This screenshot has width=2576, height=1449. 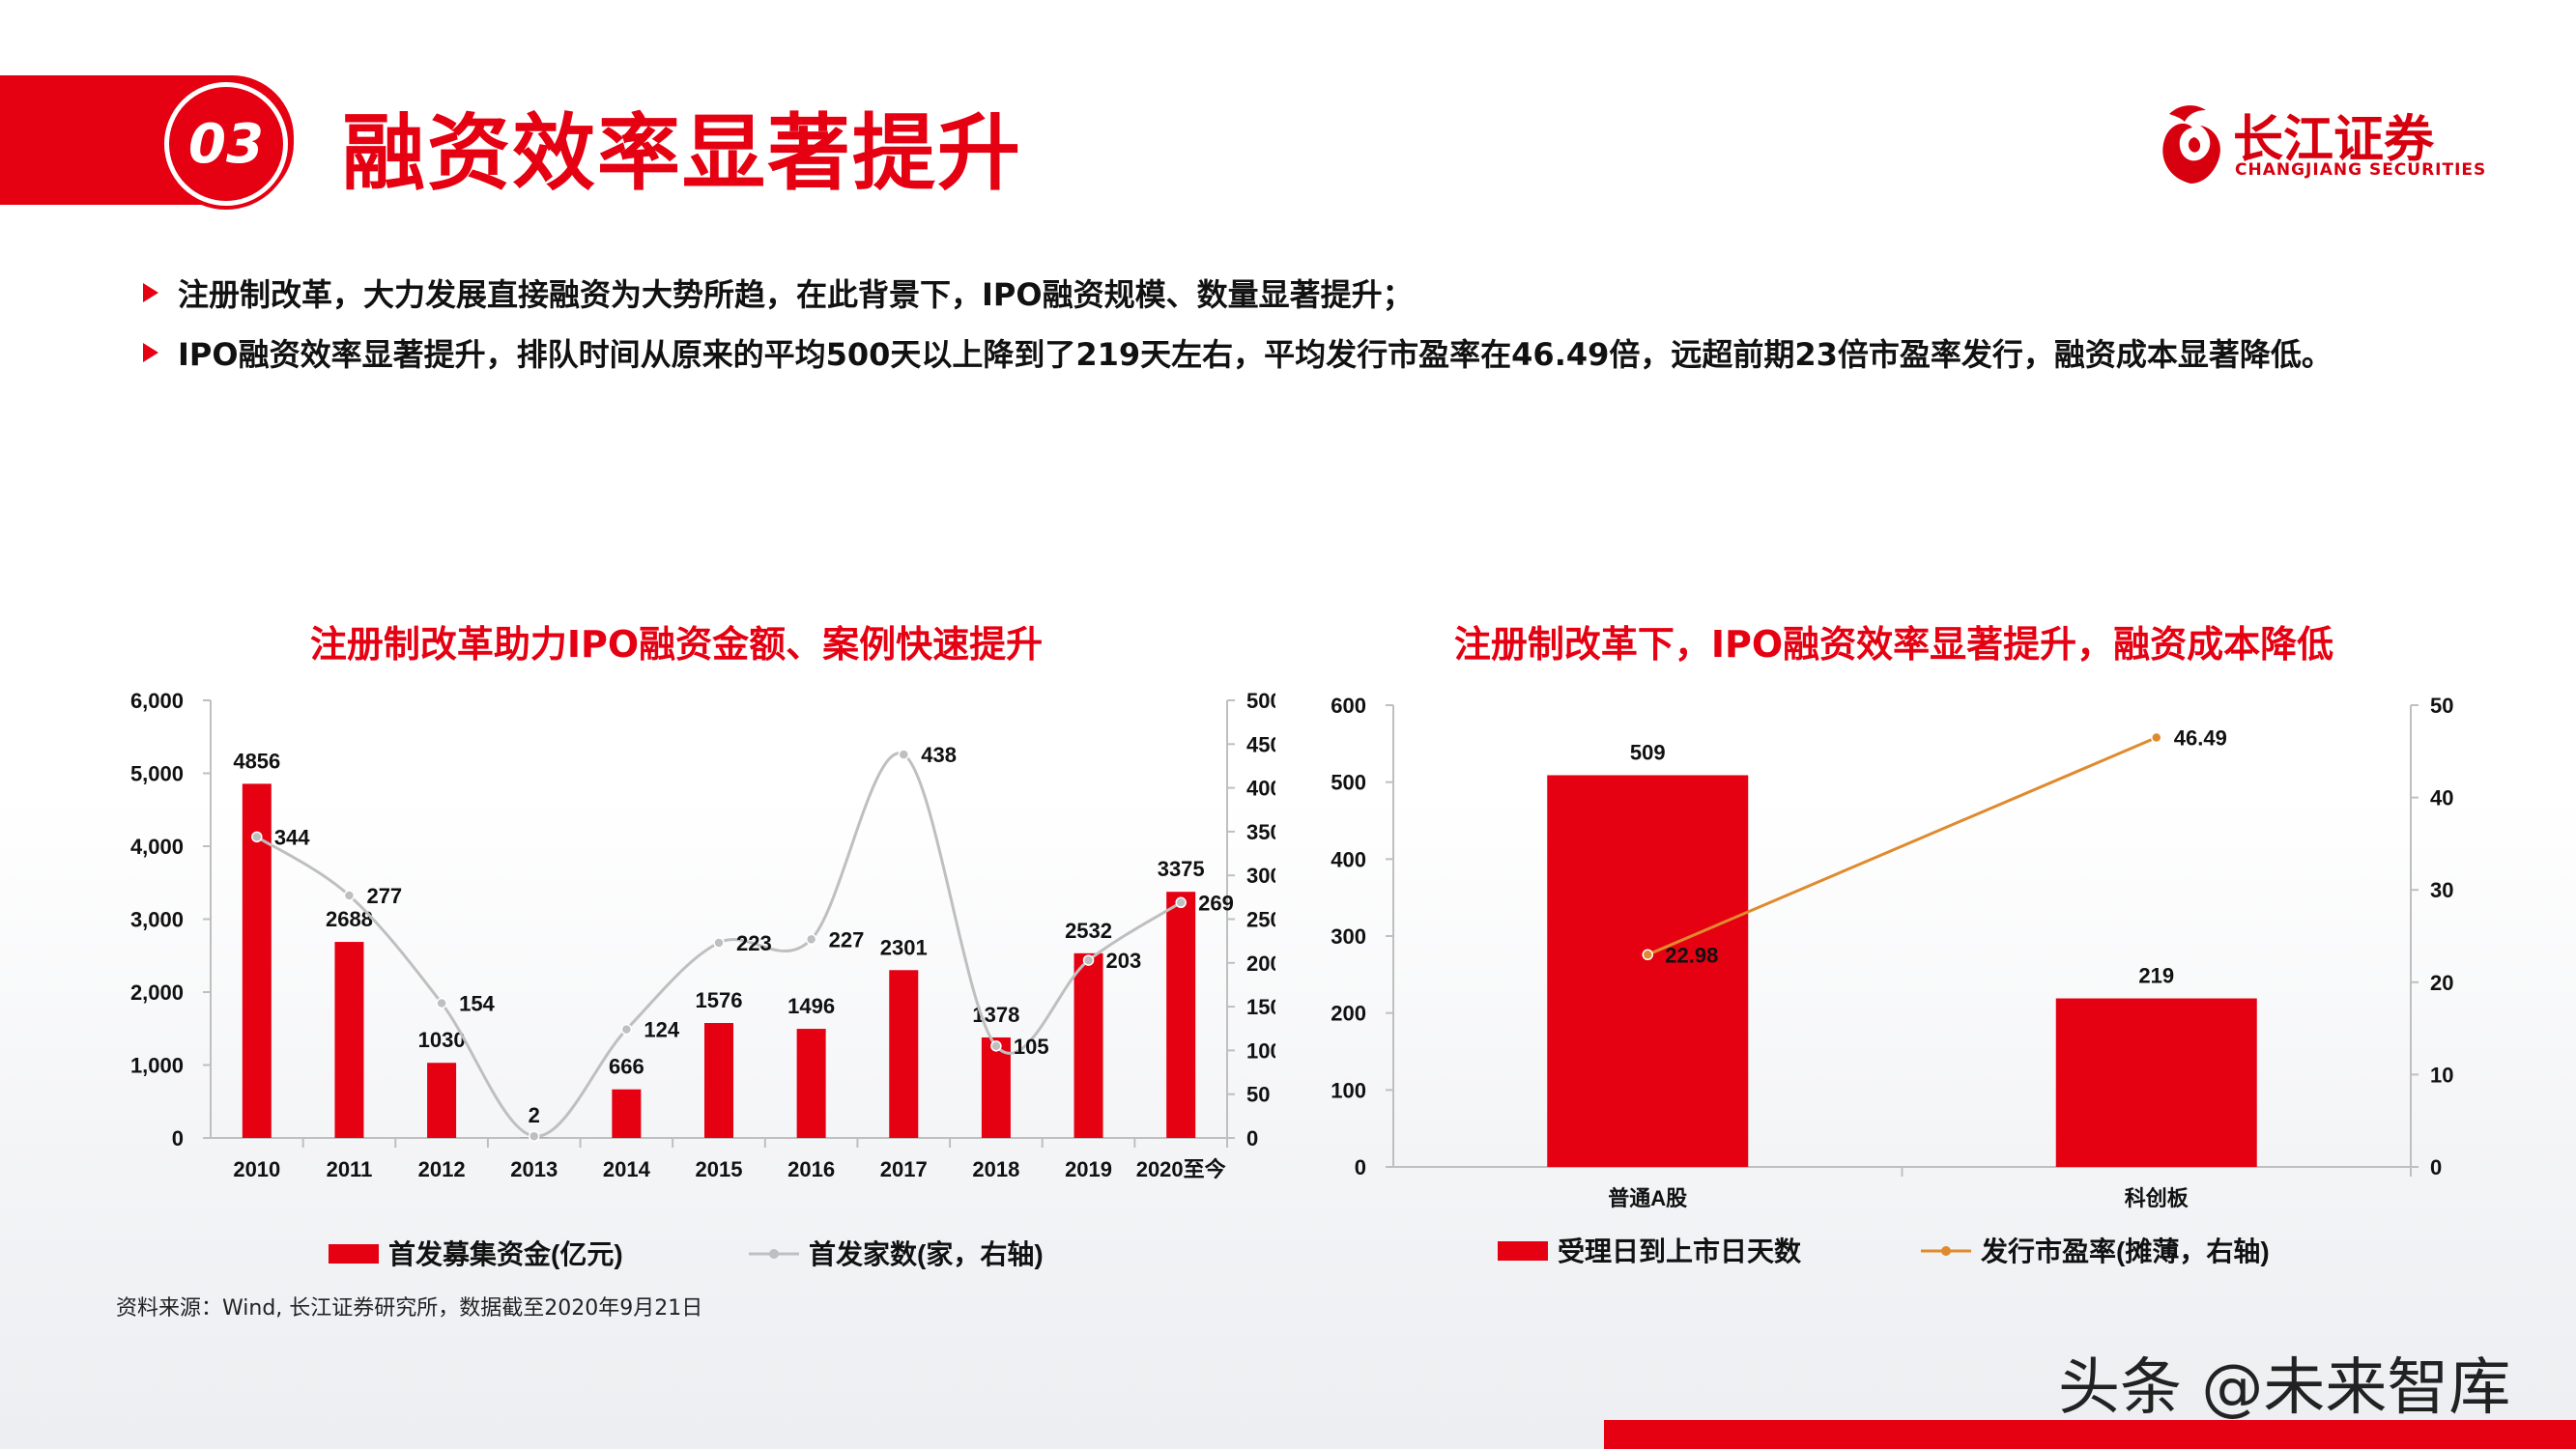 What do you see at coordinates (1032, 1047) in the screenshot?
I see `line-data-label: 105` at bounding box center [1032, 1047].